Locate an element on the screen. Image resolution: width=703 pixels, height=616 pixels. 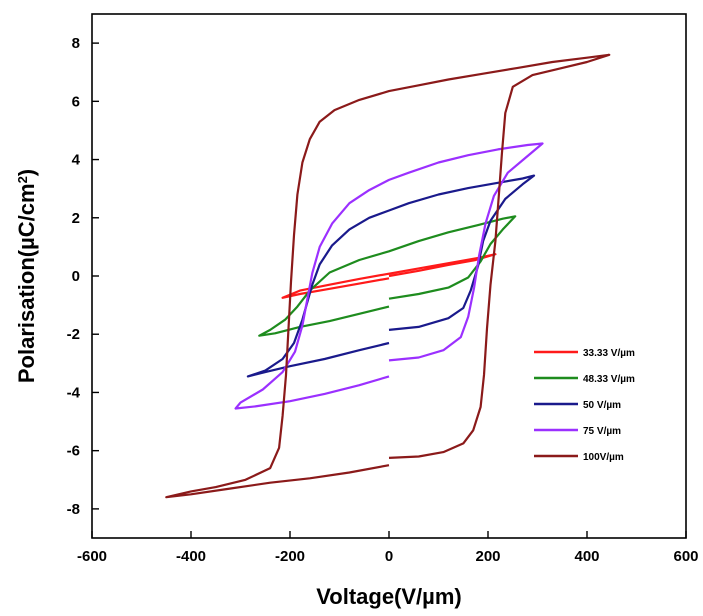
y-tick-label: 6 is located at coordinates (76, 101).